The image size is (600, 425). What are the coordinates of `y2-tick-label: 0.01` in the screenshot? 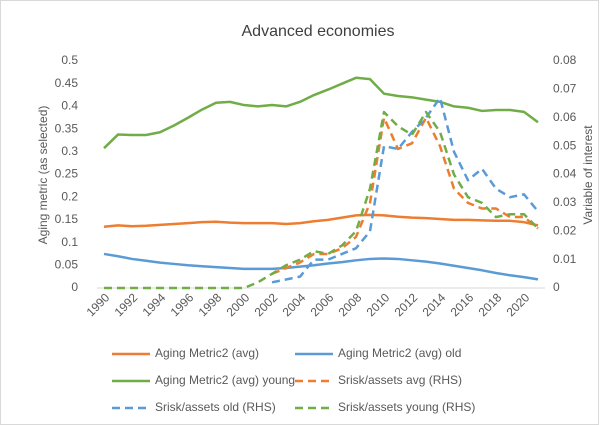 It's located at (565, 259).